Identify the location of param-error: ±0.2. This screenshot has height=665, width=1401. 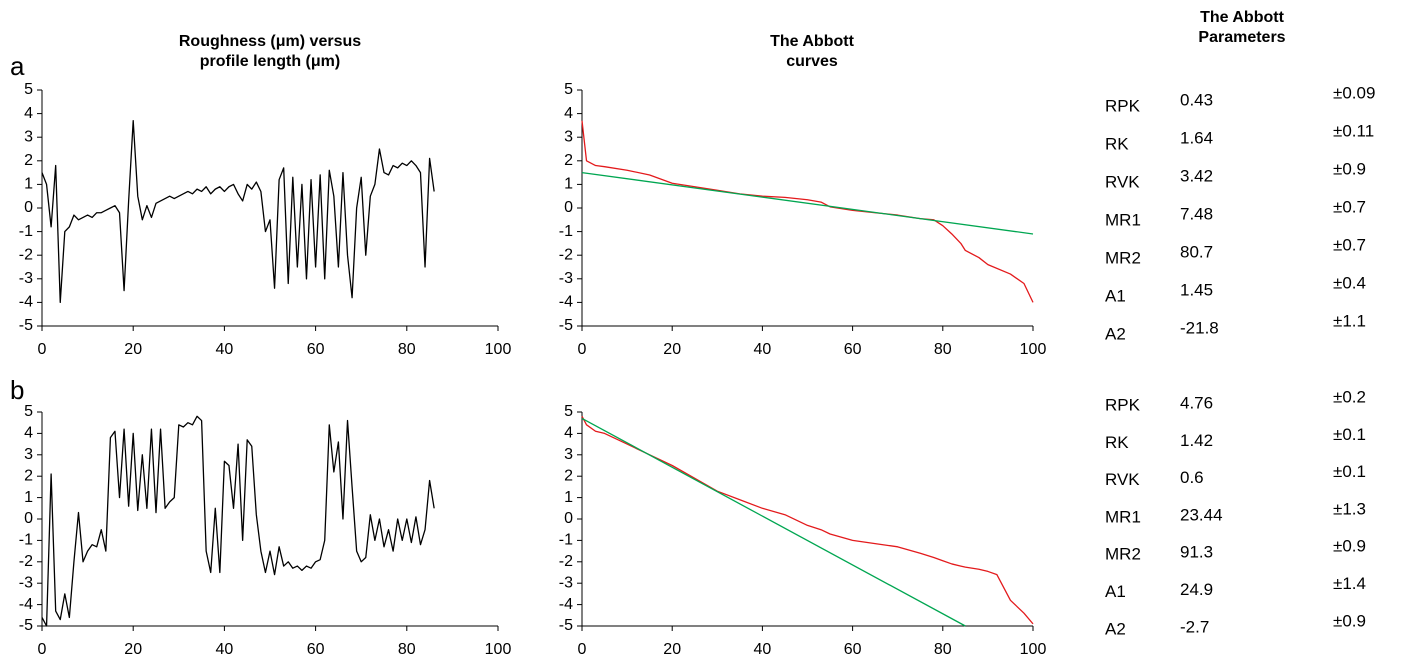
(1349, 396).